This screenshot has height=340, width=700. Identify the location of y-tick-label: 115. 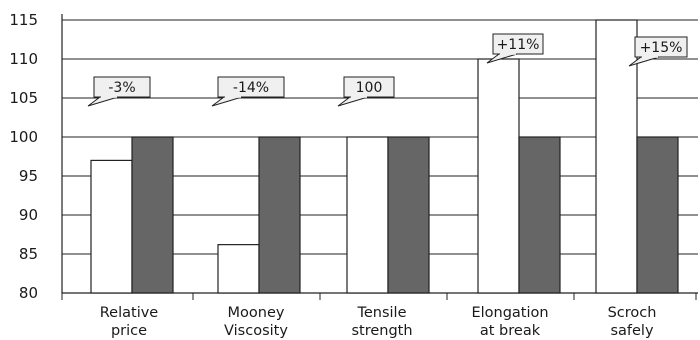
(23, 20).